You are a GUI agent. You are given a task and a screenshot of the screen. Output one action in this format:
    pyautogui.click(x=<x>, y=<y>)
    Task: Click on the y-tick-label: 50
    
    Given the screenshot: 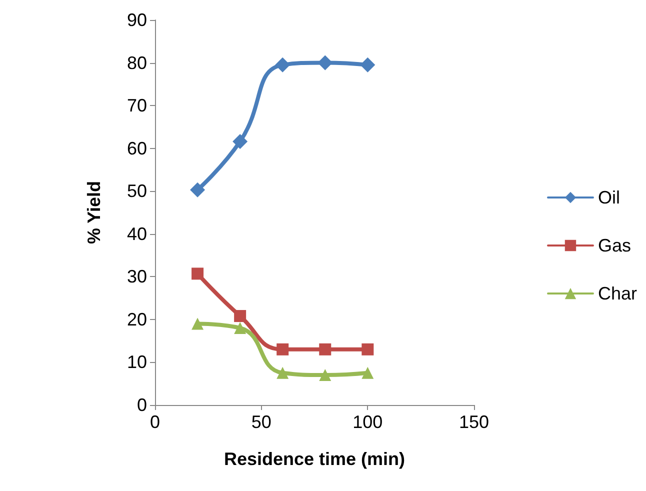 What is the action you would take?
    pyautogui.click(x=136, y=191)
    